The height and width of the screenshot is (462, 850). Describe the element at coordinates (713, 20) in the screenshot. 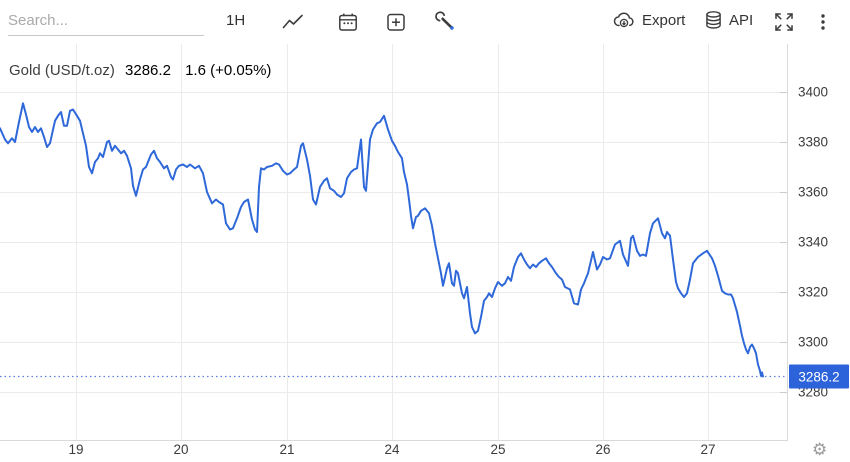

I see `database-icon` at that location.